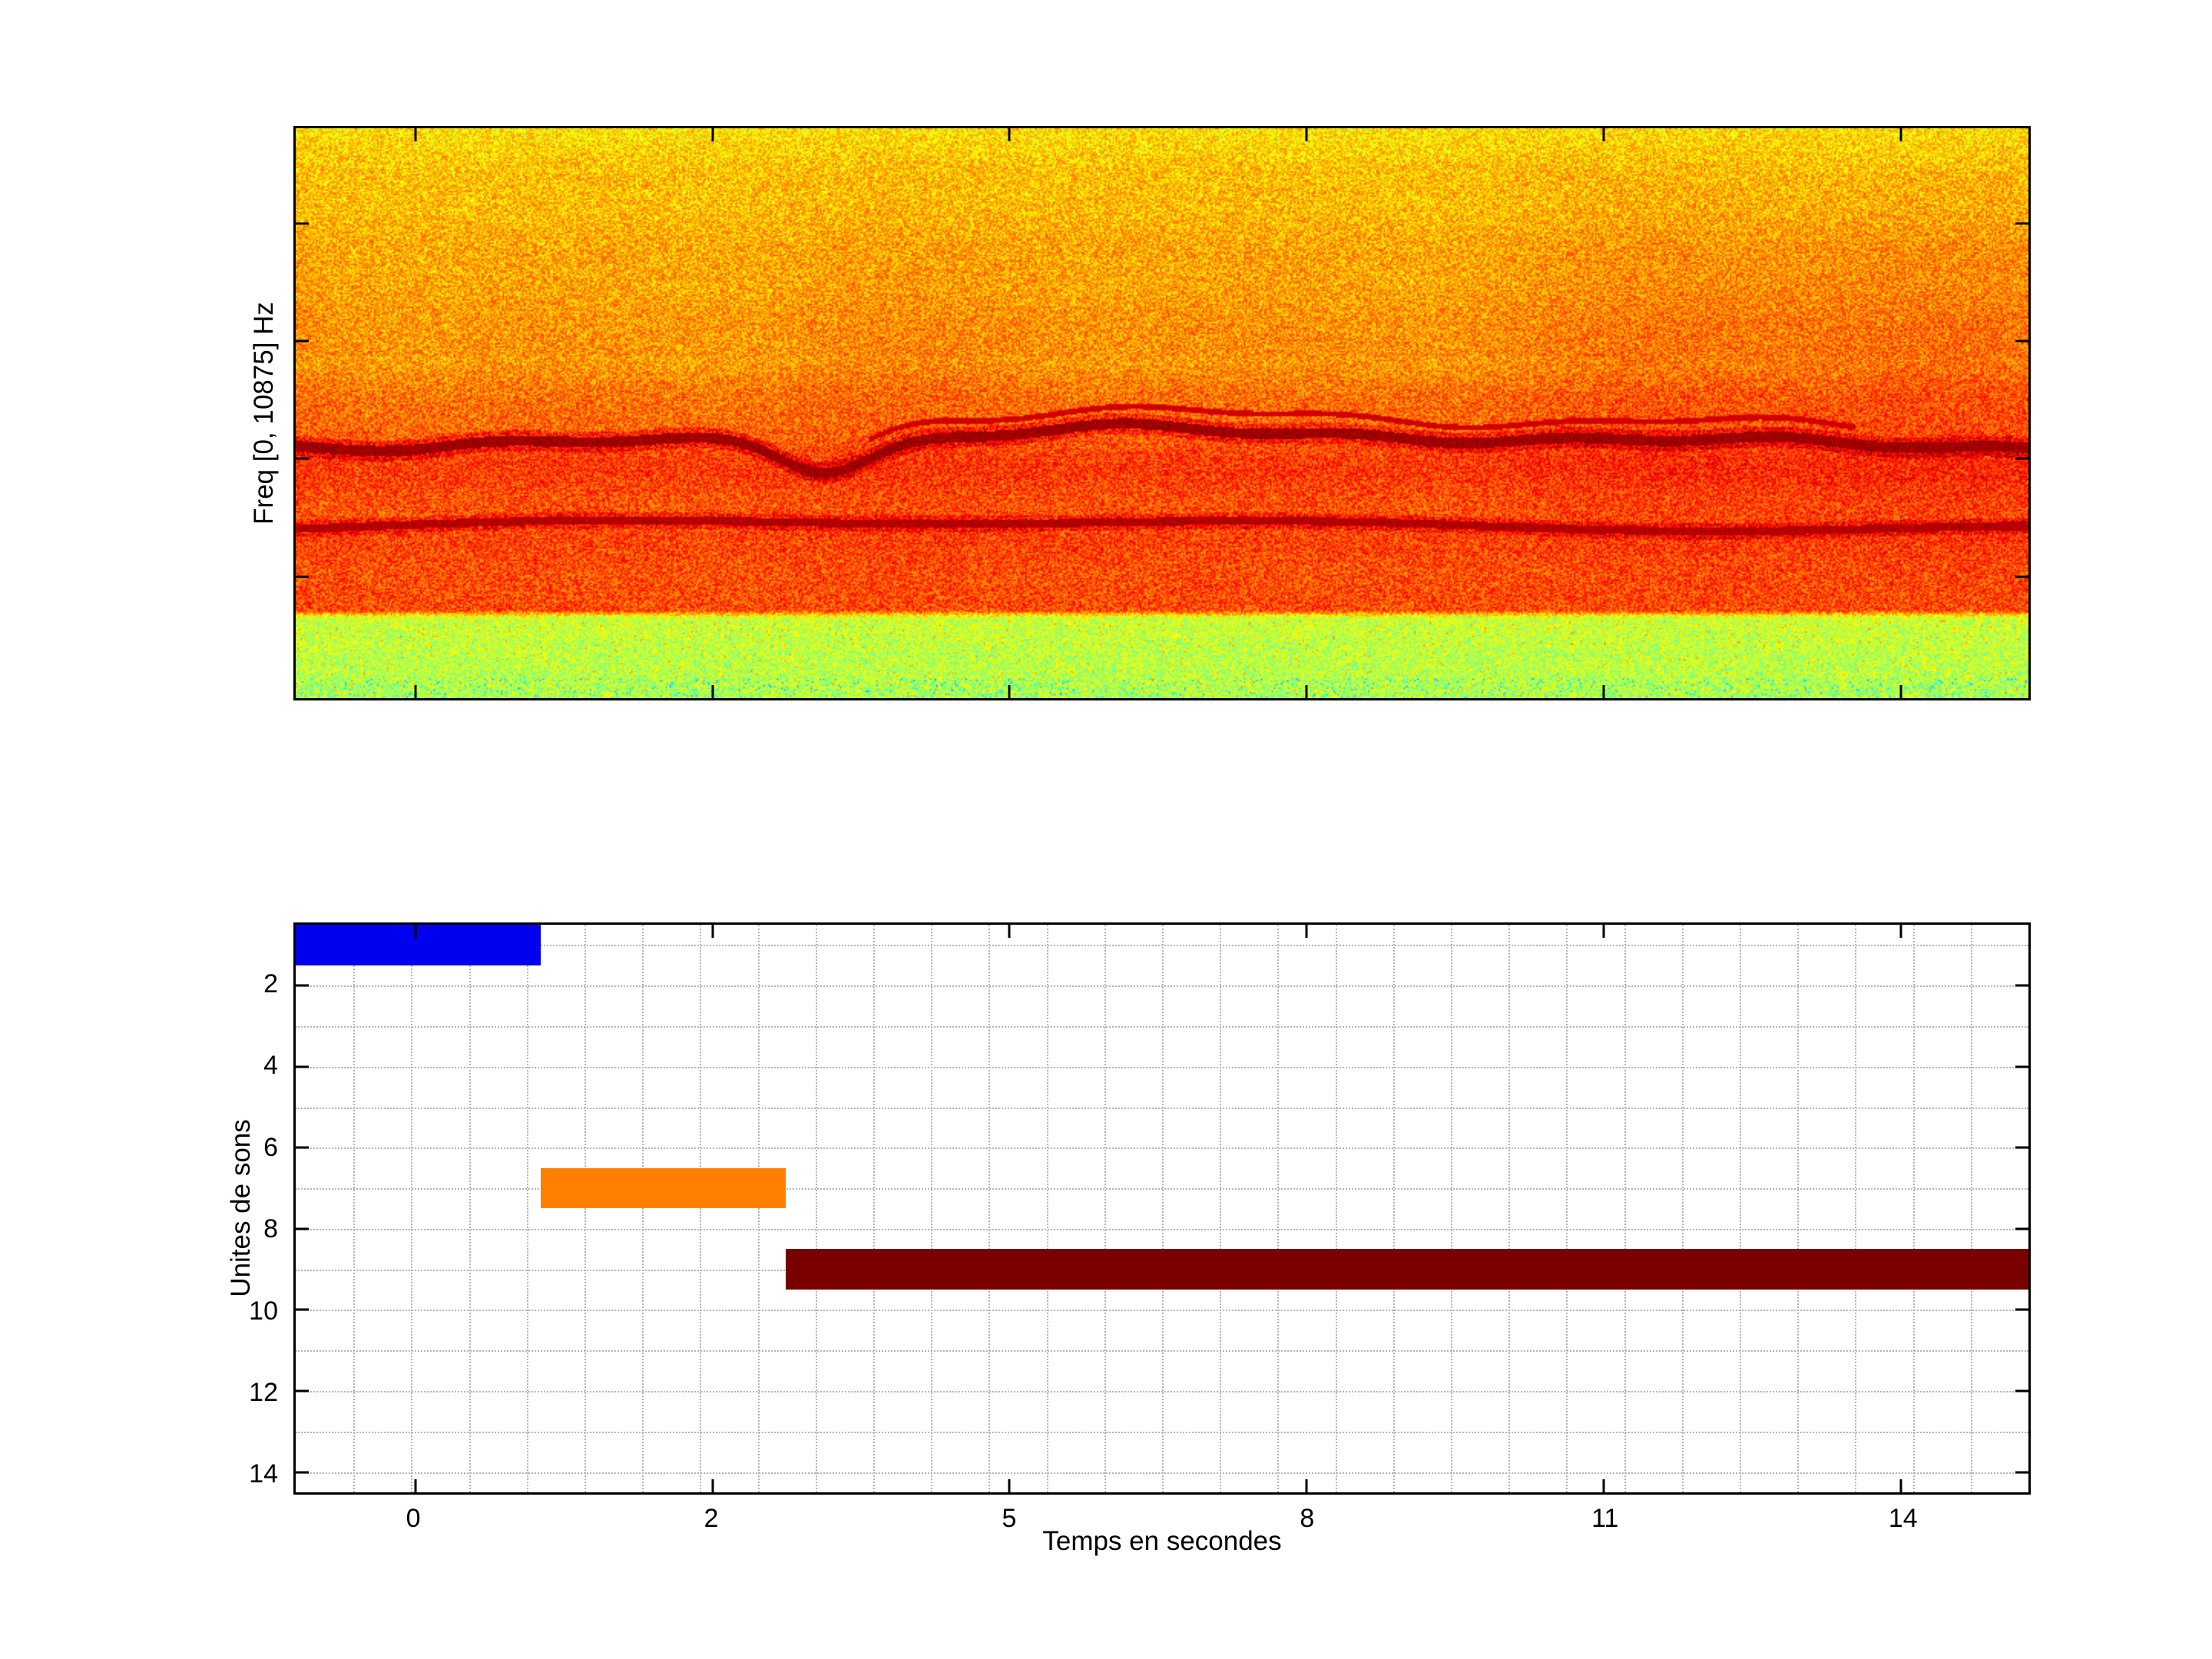  What do you see at coordinates (270, 1147) in the screenshot?
I see `y-tick-label: 6` at bounding box center [270, 1147].